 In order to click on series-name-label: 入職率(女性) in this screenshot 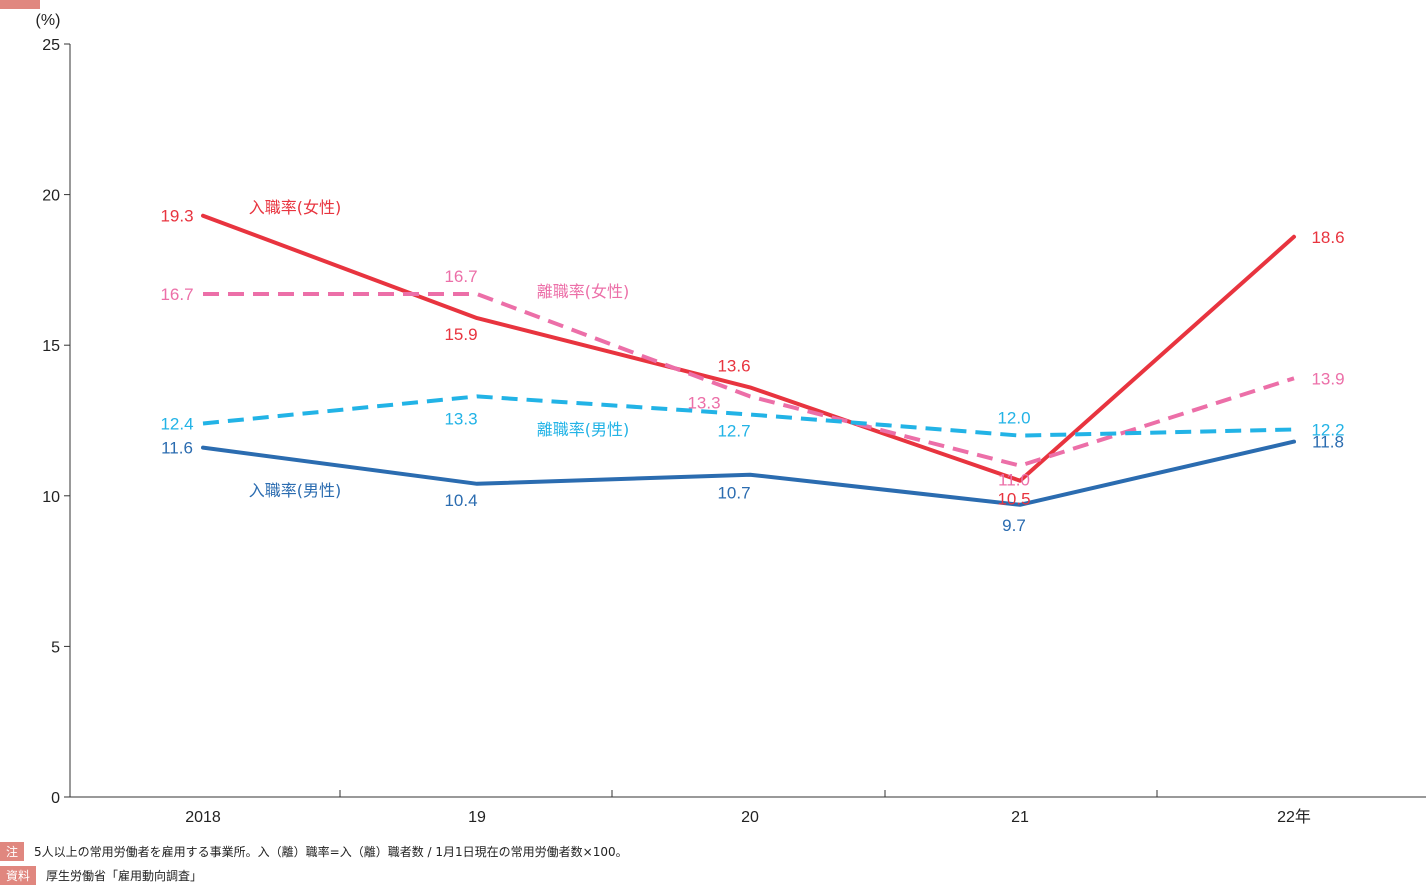, I will do `click(295, 207)`.